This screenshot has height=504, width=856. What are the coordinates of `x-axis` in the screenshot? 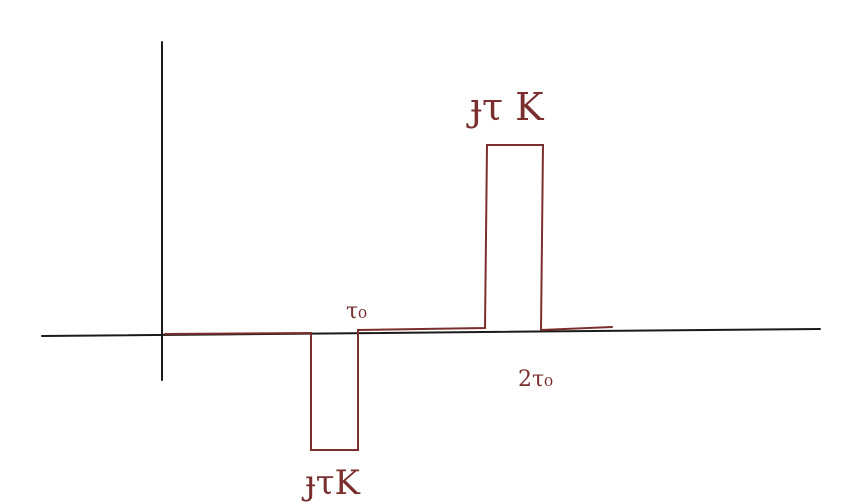 It's located at (431, 332).